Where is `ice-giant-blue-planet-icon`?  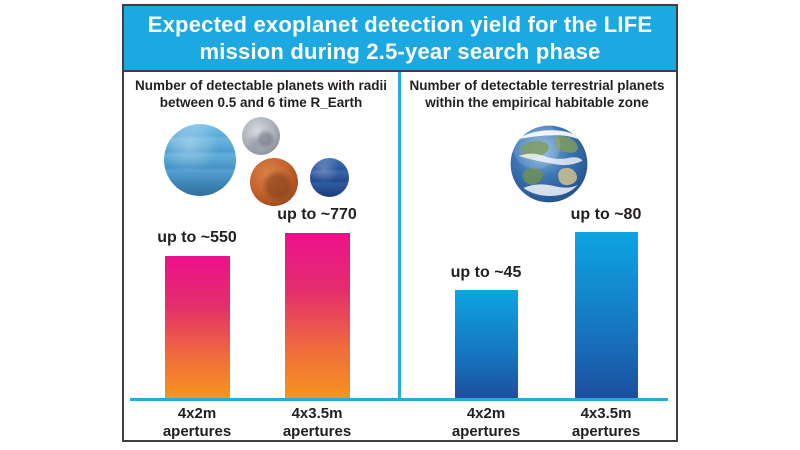 ice-giant-blue-planet-icon is located at coordinates (200, 160).